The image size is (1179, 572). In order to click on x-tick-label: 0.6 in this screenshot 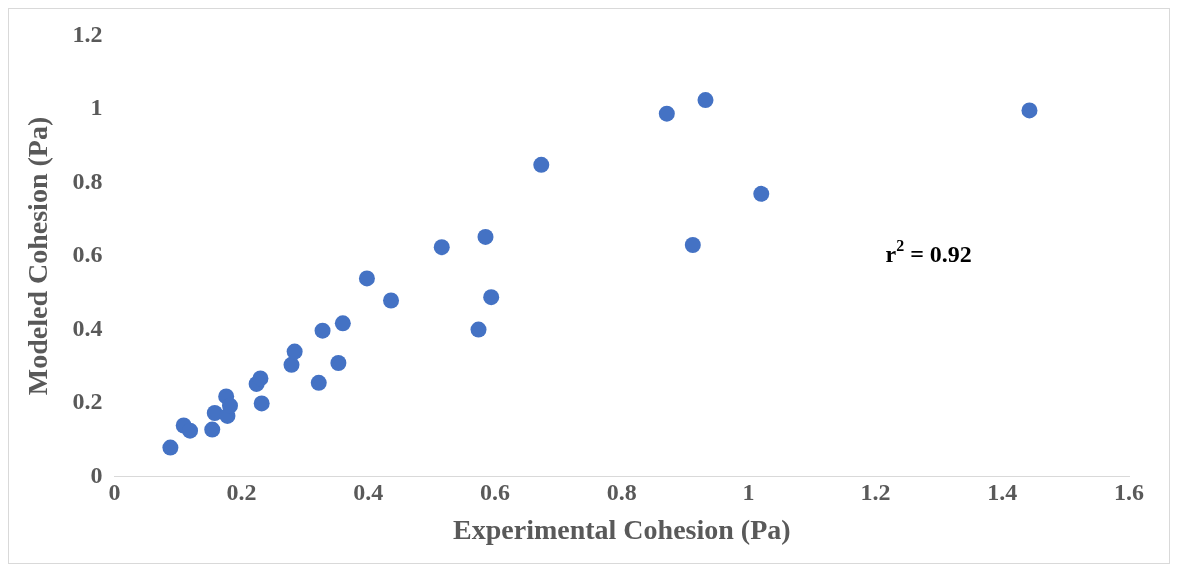, I will do `click(495, 492)`.